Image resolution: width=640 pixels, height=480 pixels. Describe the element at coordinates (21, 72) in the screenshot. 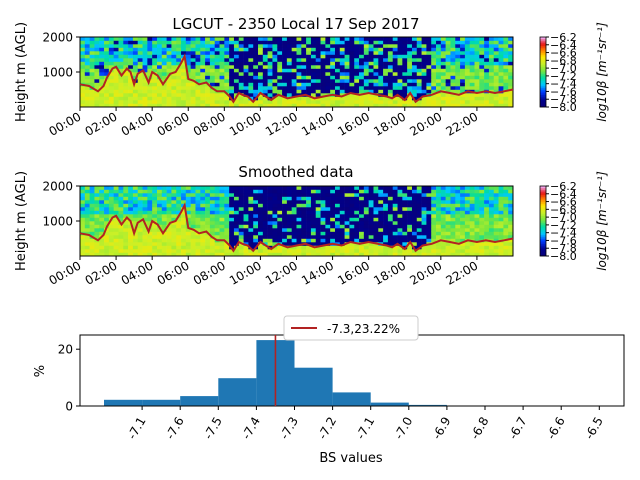

I see `panel1-y-axis-label: Height m (AGL)` at that location.